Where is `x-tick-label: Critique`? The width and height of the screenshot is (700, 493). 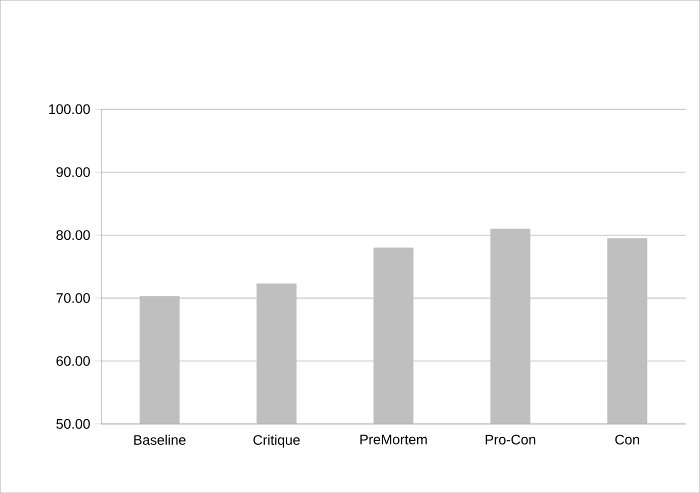 x-tick-label: Critique is located at coordinates (276, 441).